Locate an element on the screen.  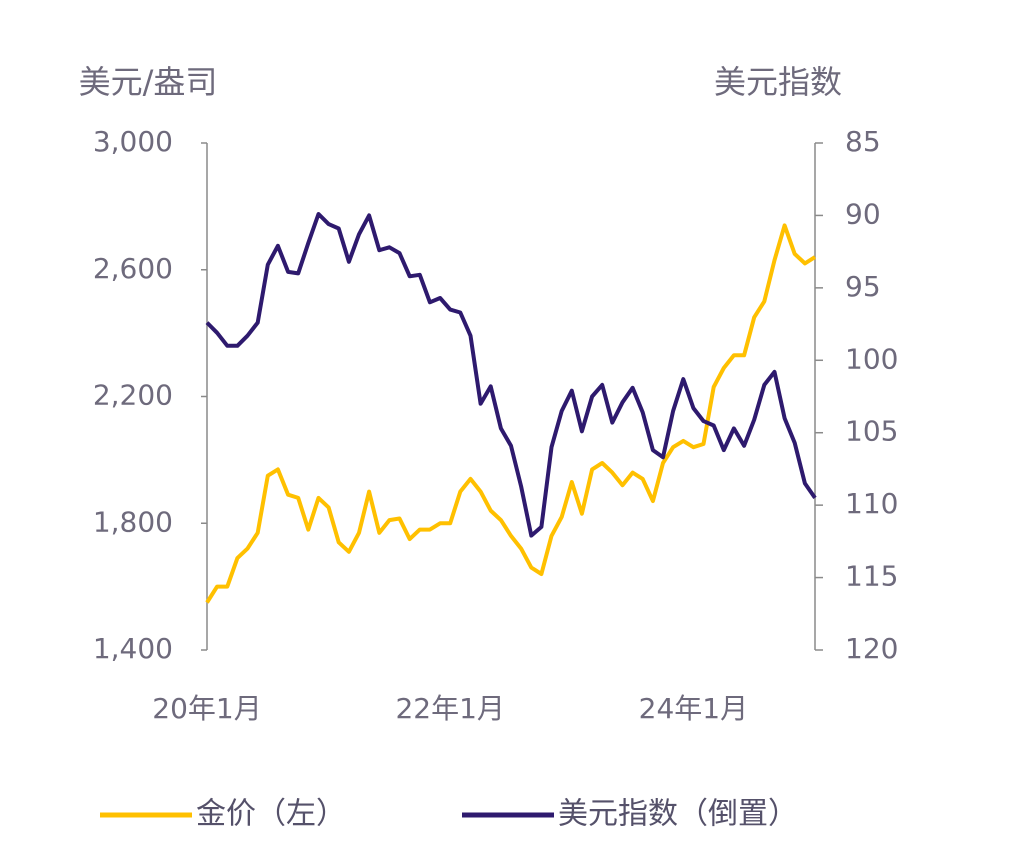
x-tick-label: 22年1月 is located at coordinates (449, 708).